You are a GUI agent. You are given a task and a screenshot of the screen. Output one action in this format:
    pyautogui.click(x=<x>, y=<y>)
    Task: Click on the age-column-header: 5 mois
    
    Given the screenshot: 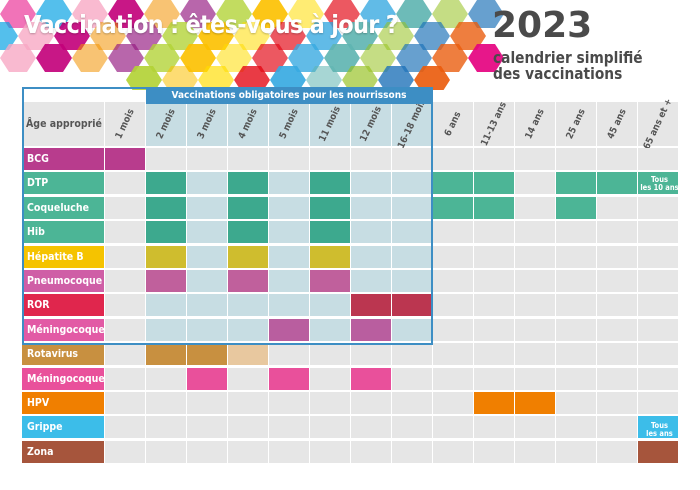 What is the action you would take?
    pyautogui.click(x=289, y=124)
    